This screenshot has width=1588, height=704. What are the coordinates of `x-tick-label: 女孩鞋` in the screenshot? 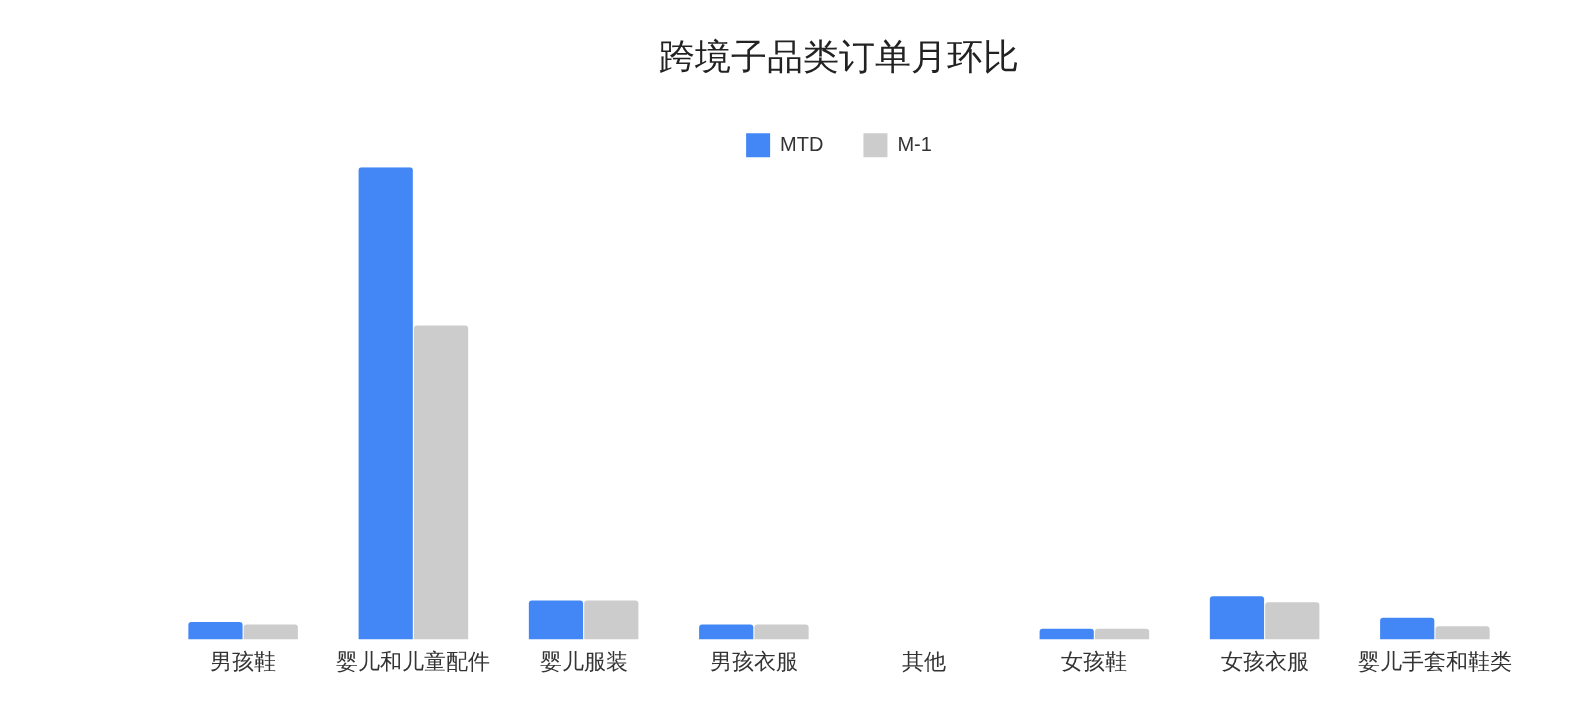 It's located at (1094, 661).